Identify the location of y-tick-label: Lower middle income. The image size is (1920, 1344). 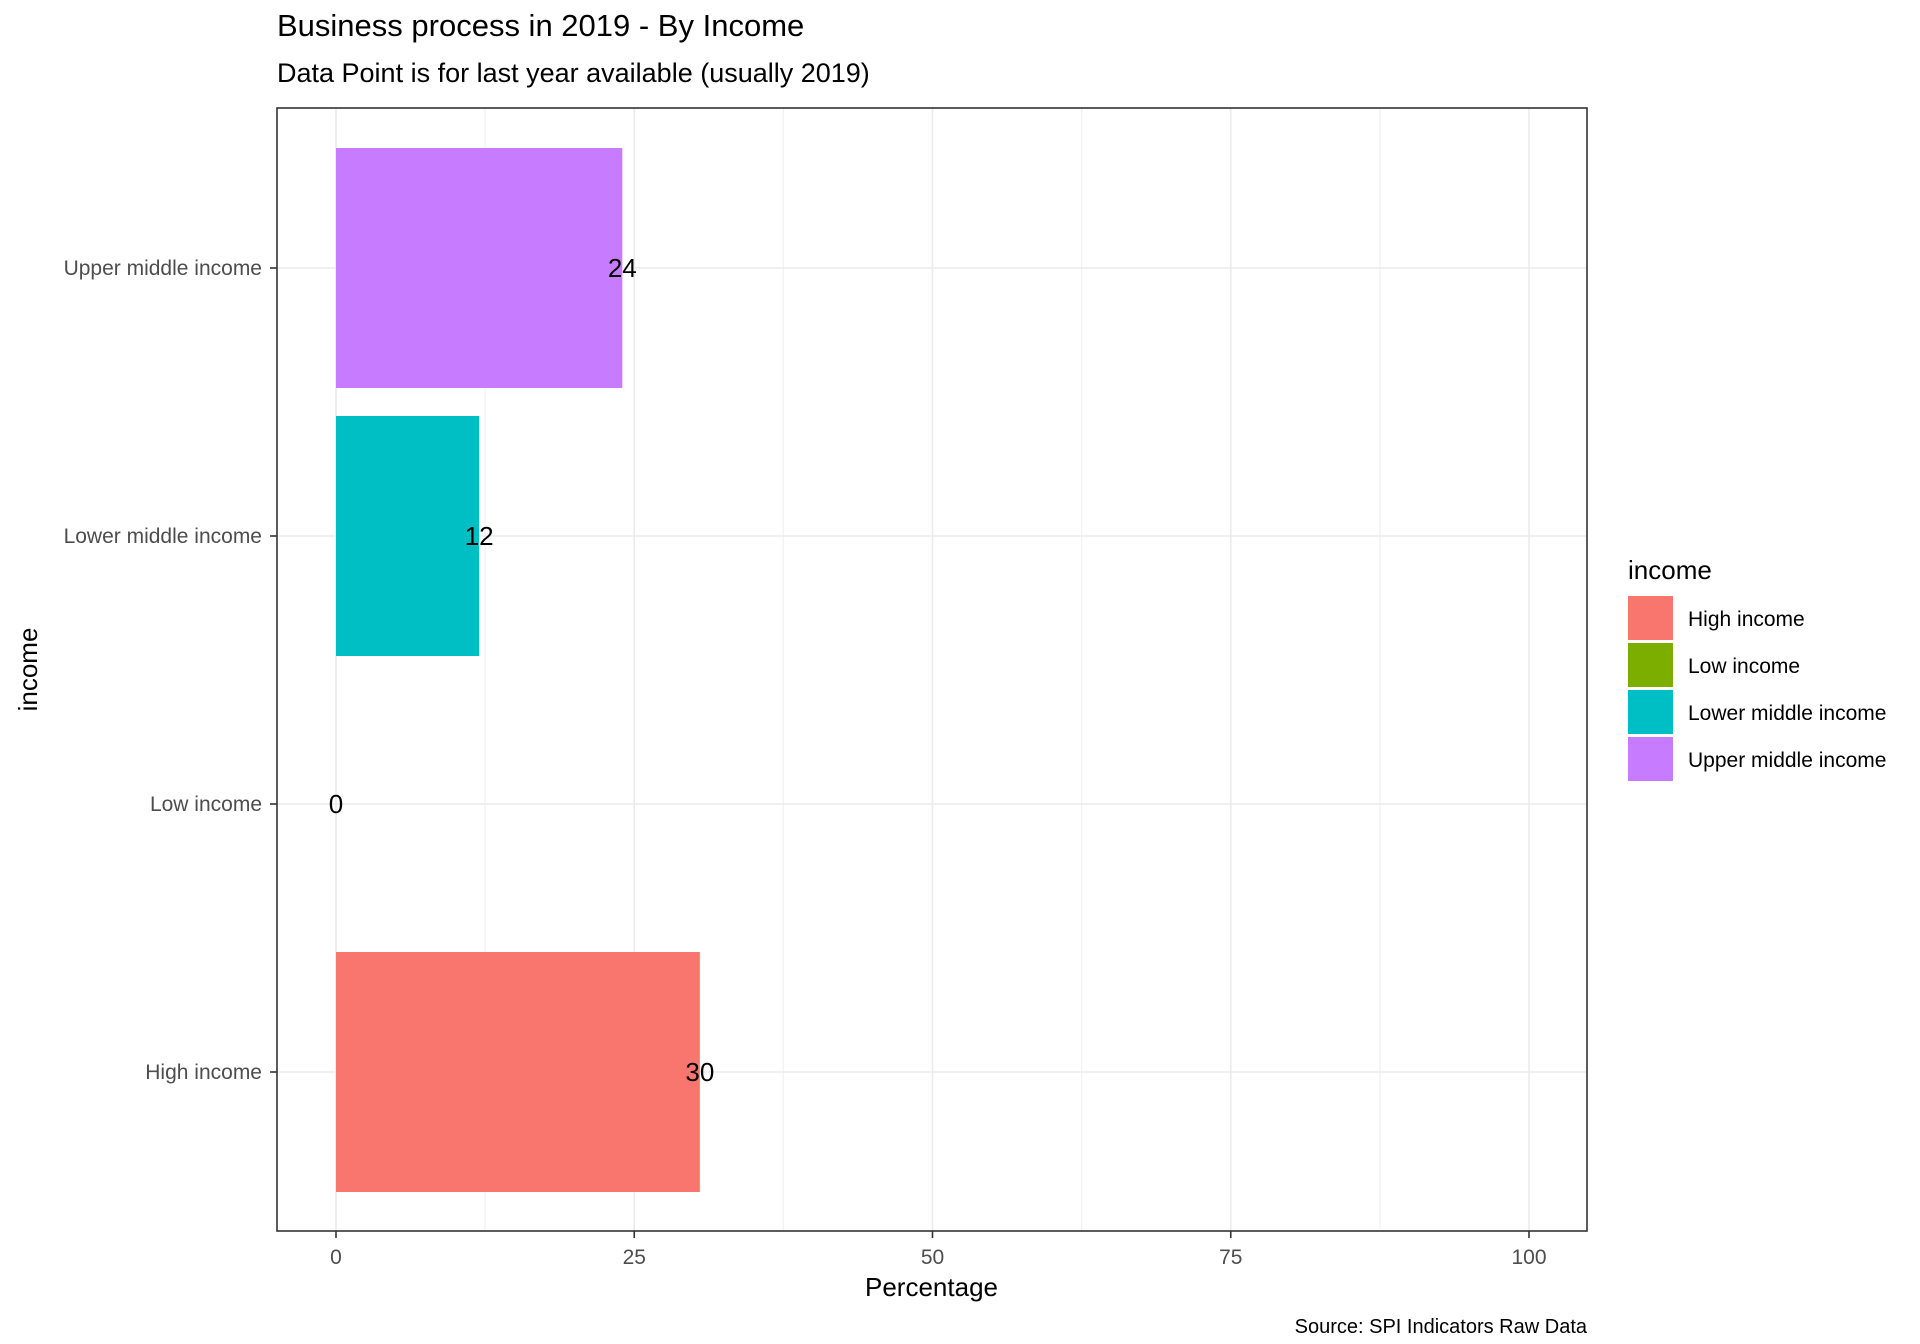
(163, 536).